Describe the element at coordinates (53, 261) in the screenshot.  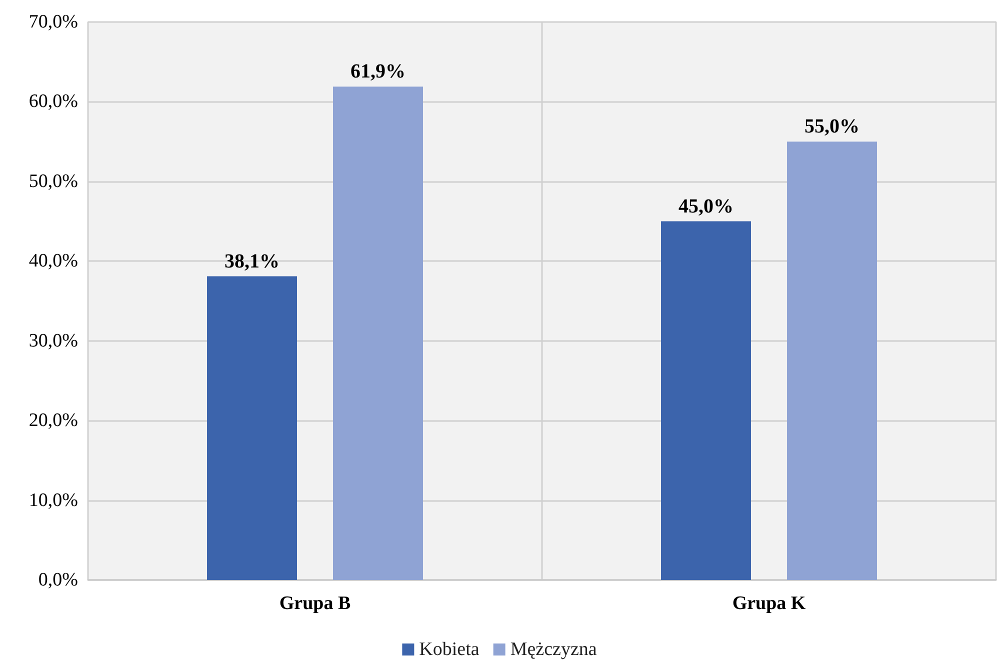
I see `y-tick-label: 40,0%` at that location.